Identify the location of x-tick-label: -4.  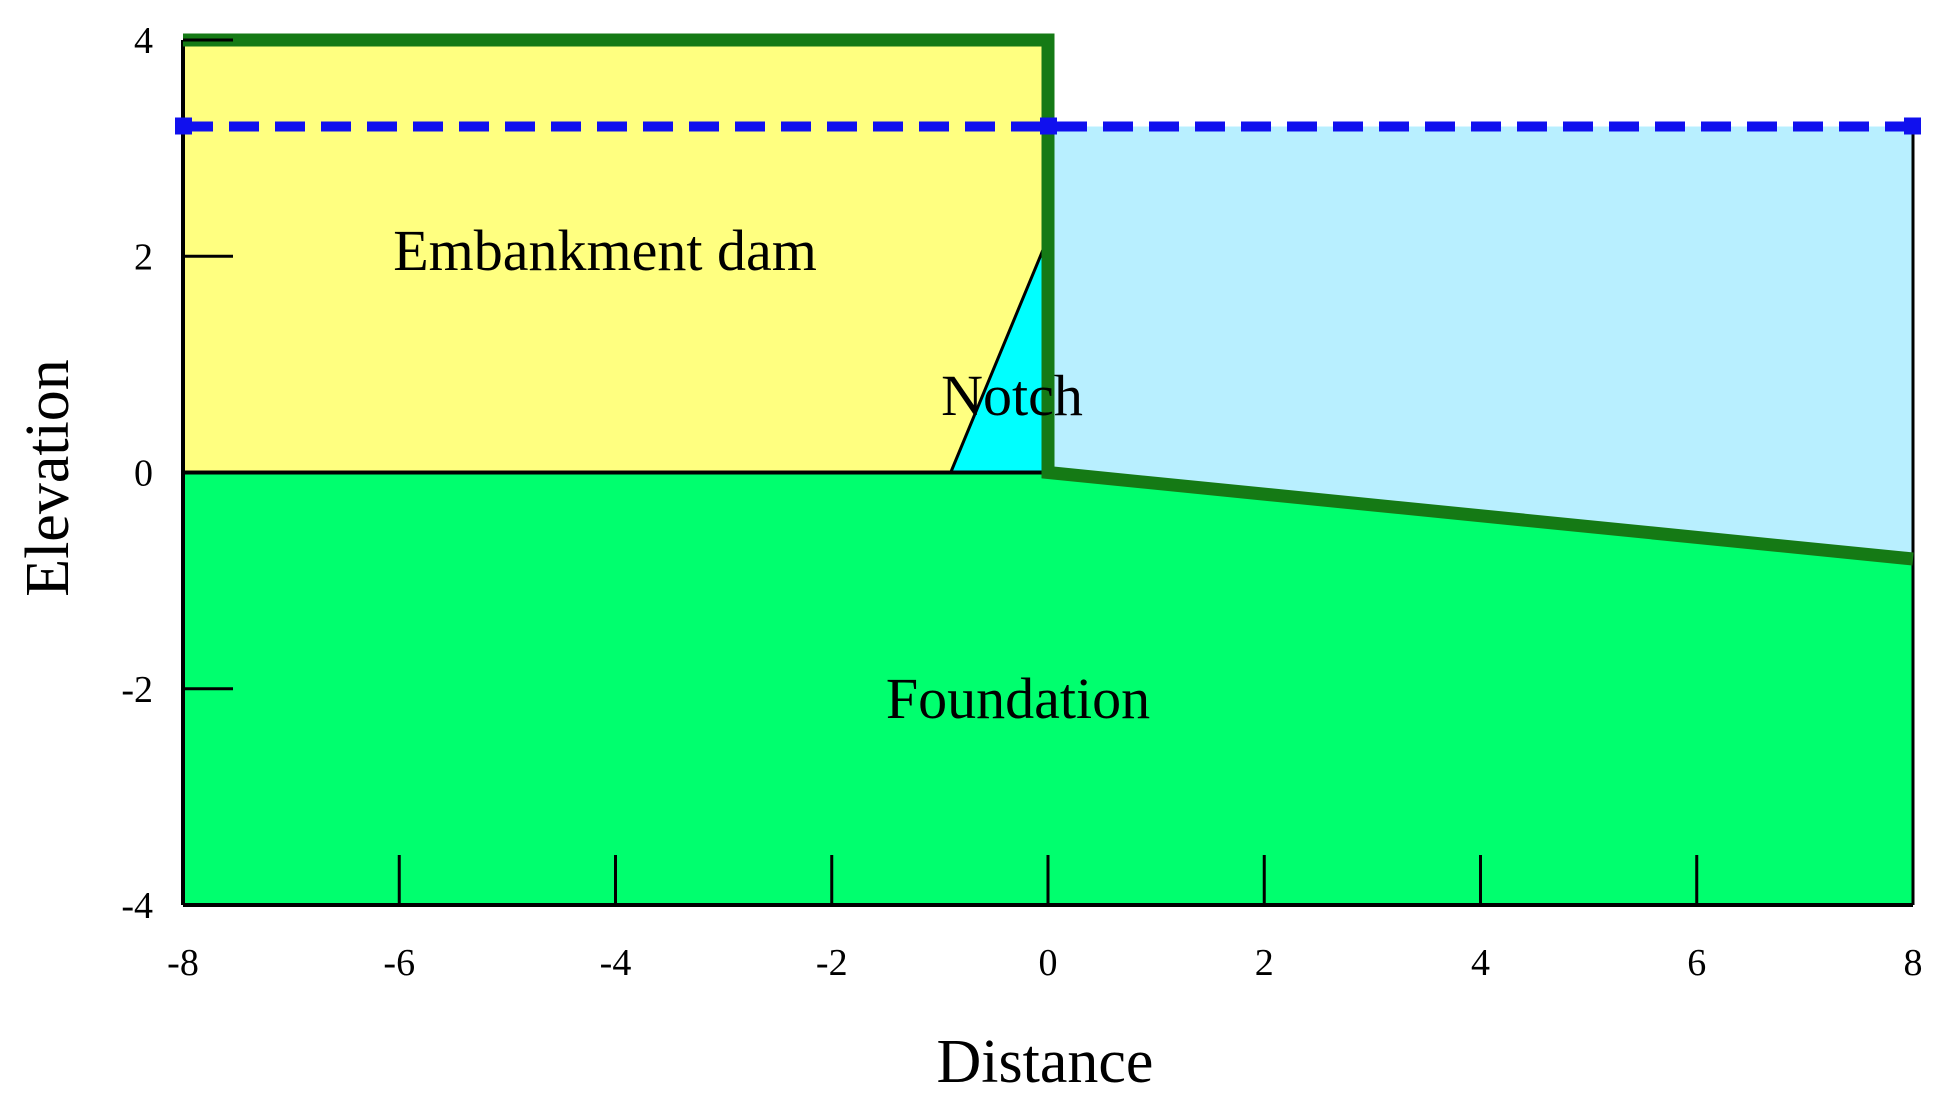
(616, 963).